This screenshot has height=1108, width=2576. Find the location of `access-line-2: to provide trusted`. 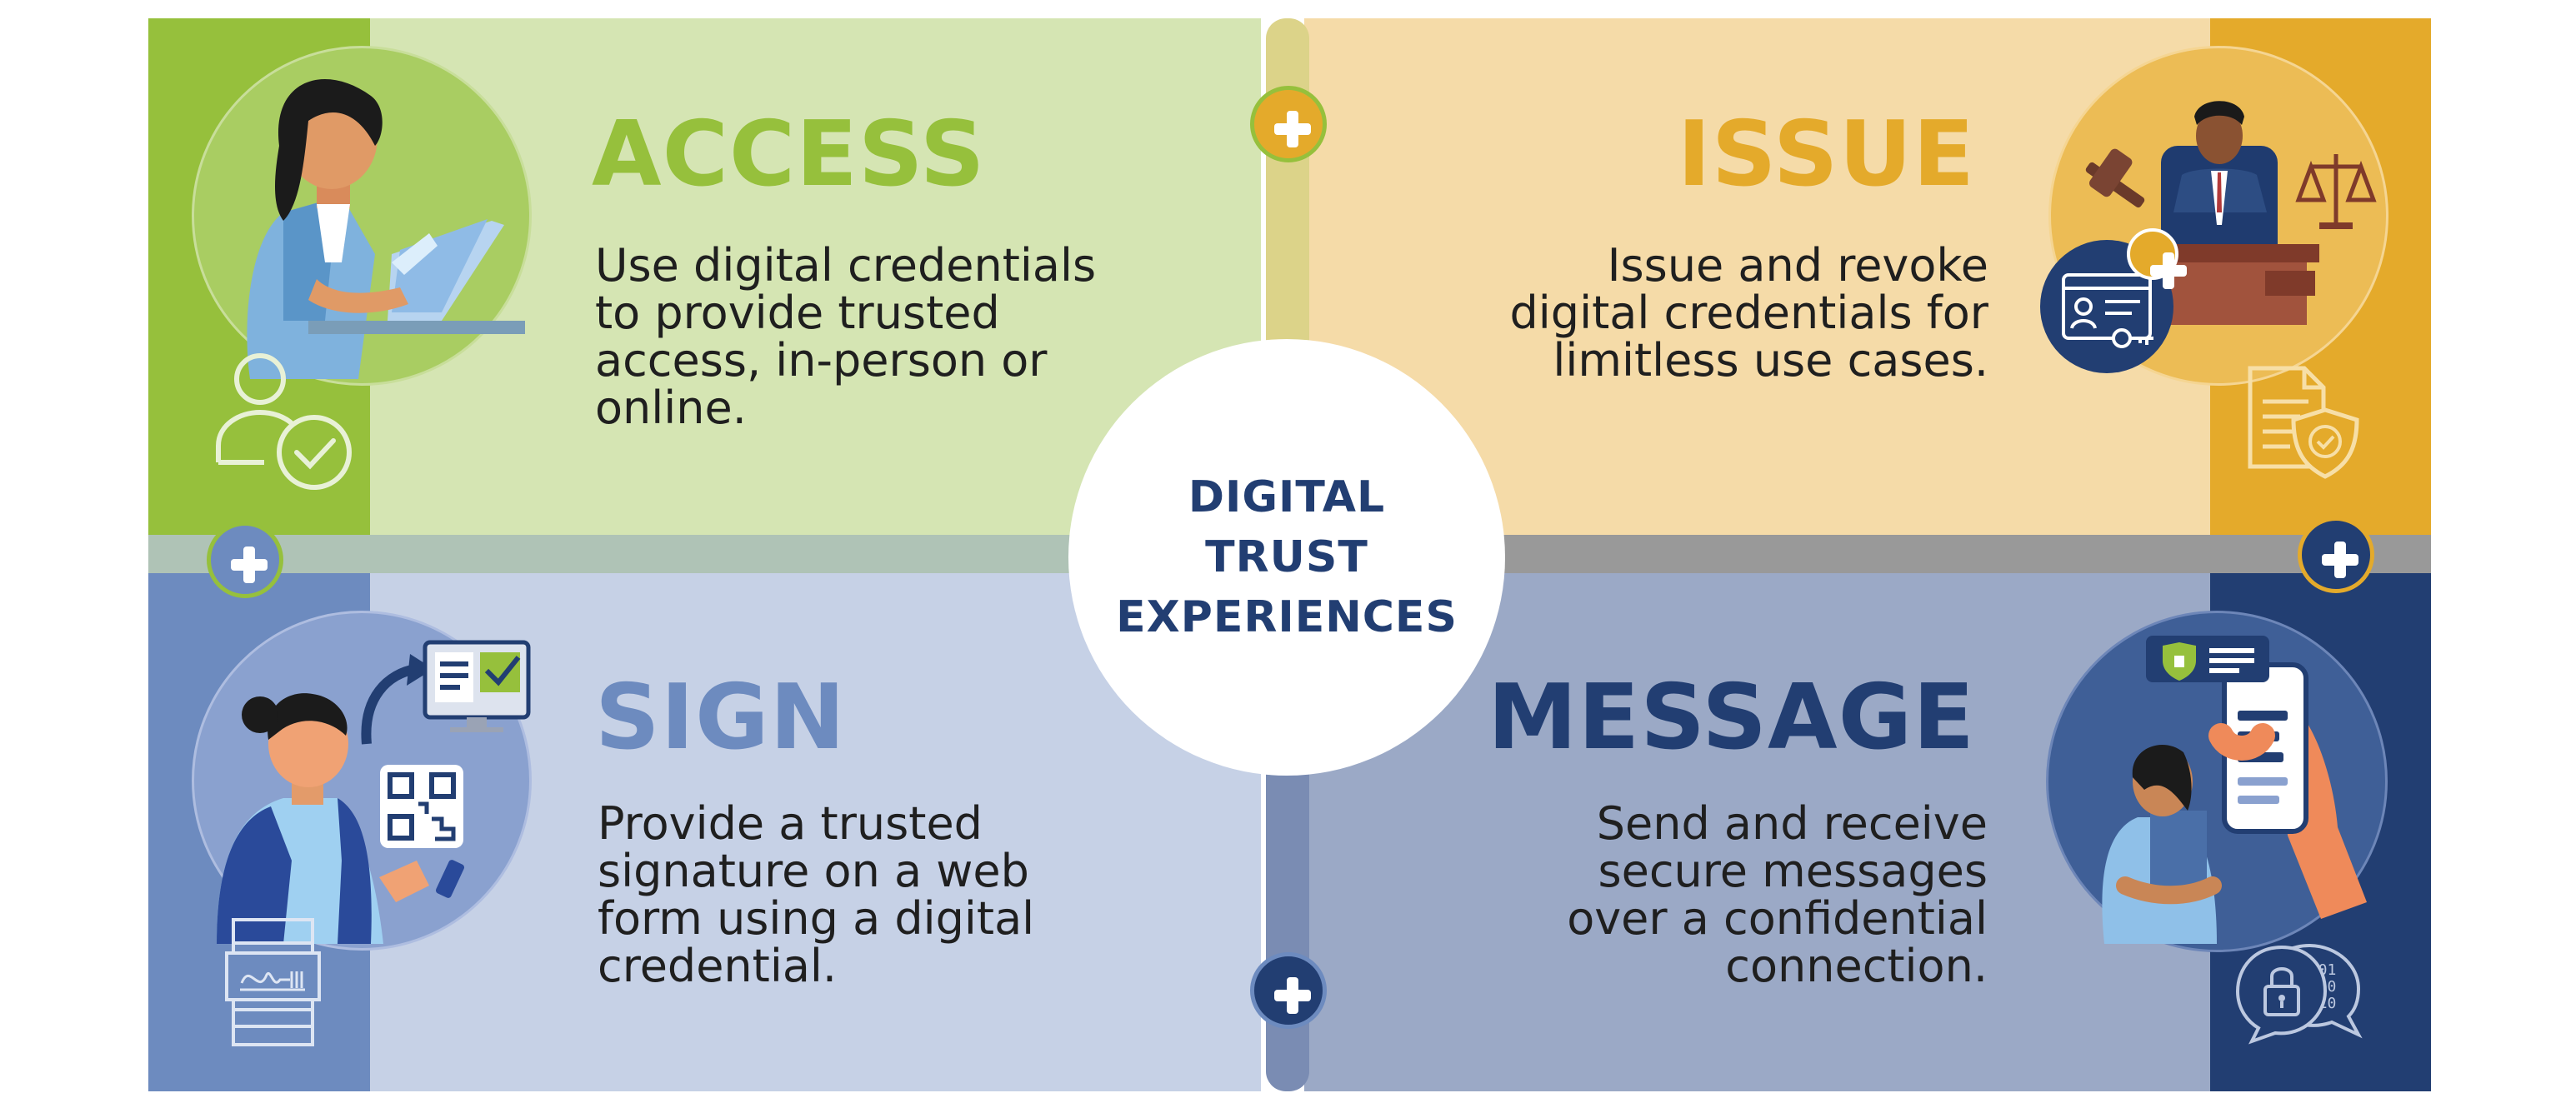

access-line-2: to provide trusted is located at coordinates (798, 313).